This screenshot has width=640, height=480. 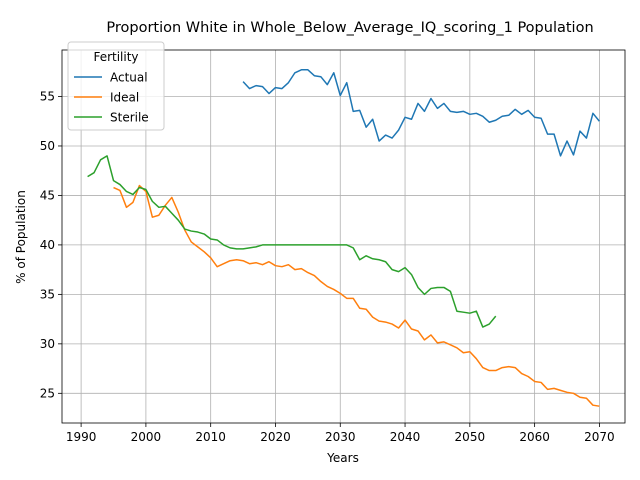 What do you see at coordinates (47, 344) in the screenshot?
I see `y-tick-label: 30` at bounding box center [47, 344].